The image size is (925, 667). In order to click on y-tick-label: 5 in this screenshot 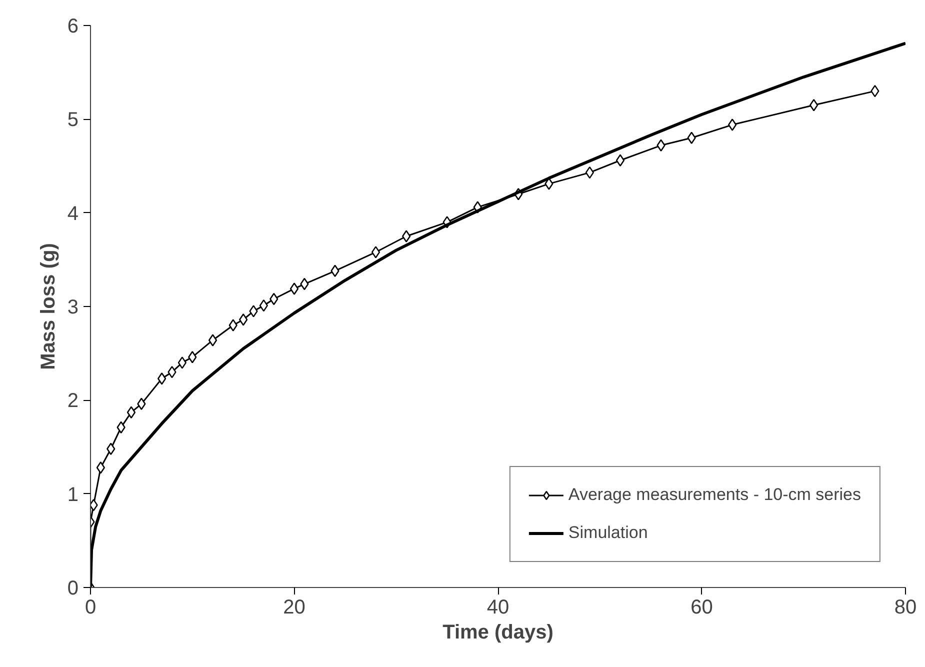, I will do `click(72, 120)`.